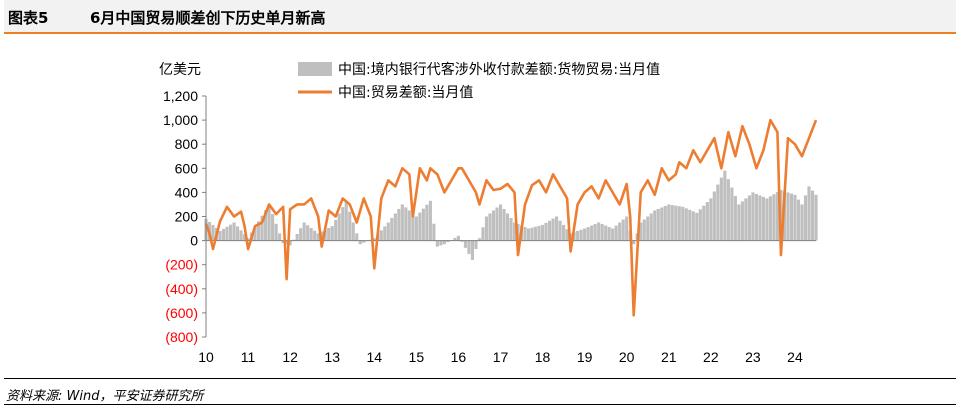 This screenshot has height=412, width=960. Describe the element at coordinates (795, 357) in the screenshot. I see `x-tick-label: 24` at that location.